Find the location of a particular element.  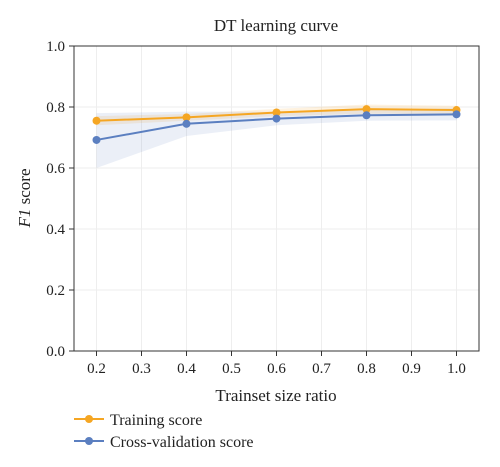

y-axis-label: F1 score is located at coordinates (24, 198).